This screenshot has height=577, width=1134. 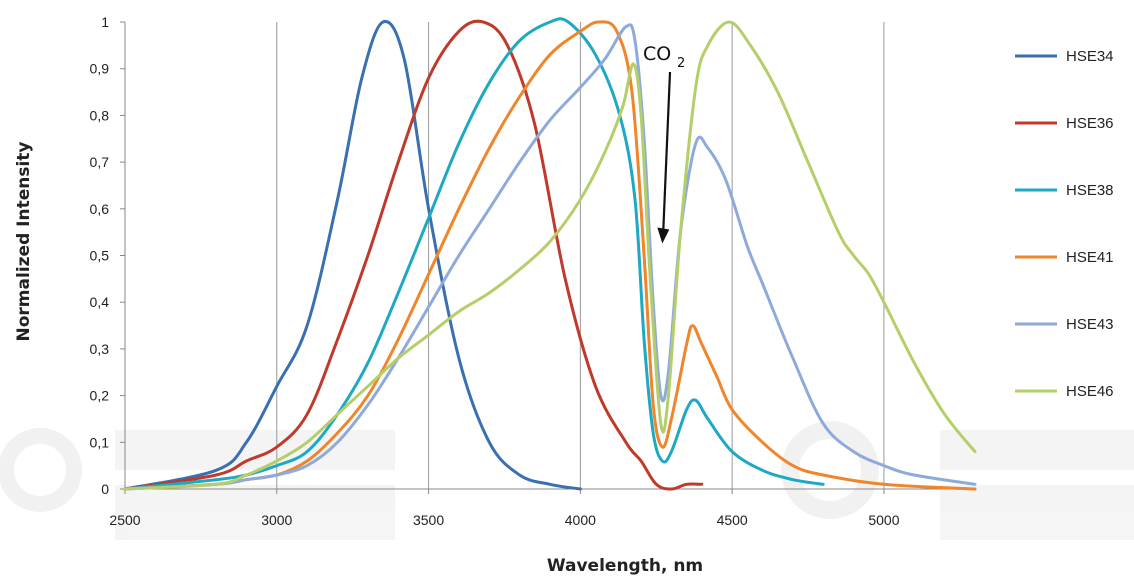 I want to click on legend-label-hse34: HSE34, so click(x=1090, y=56).